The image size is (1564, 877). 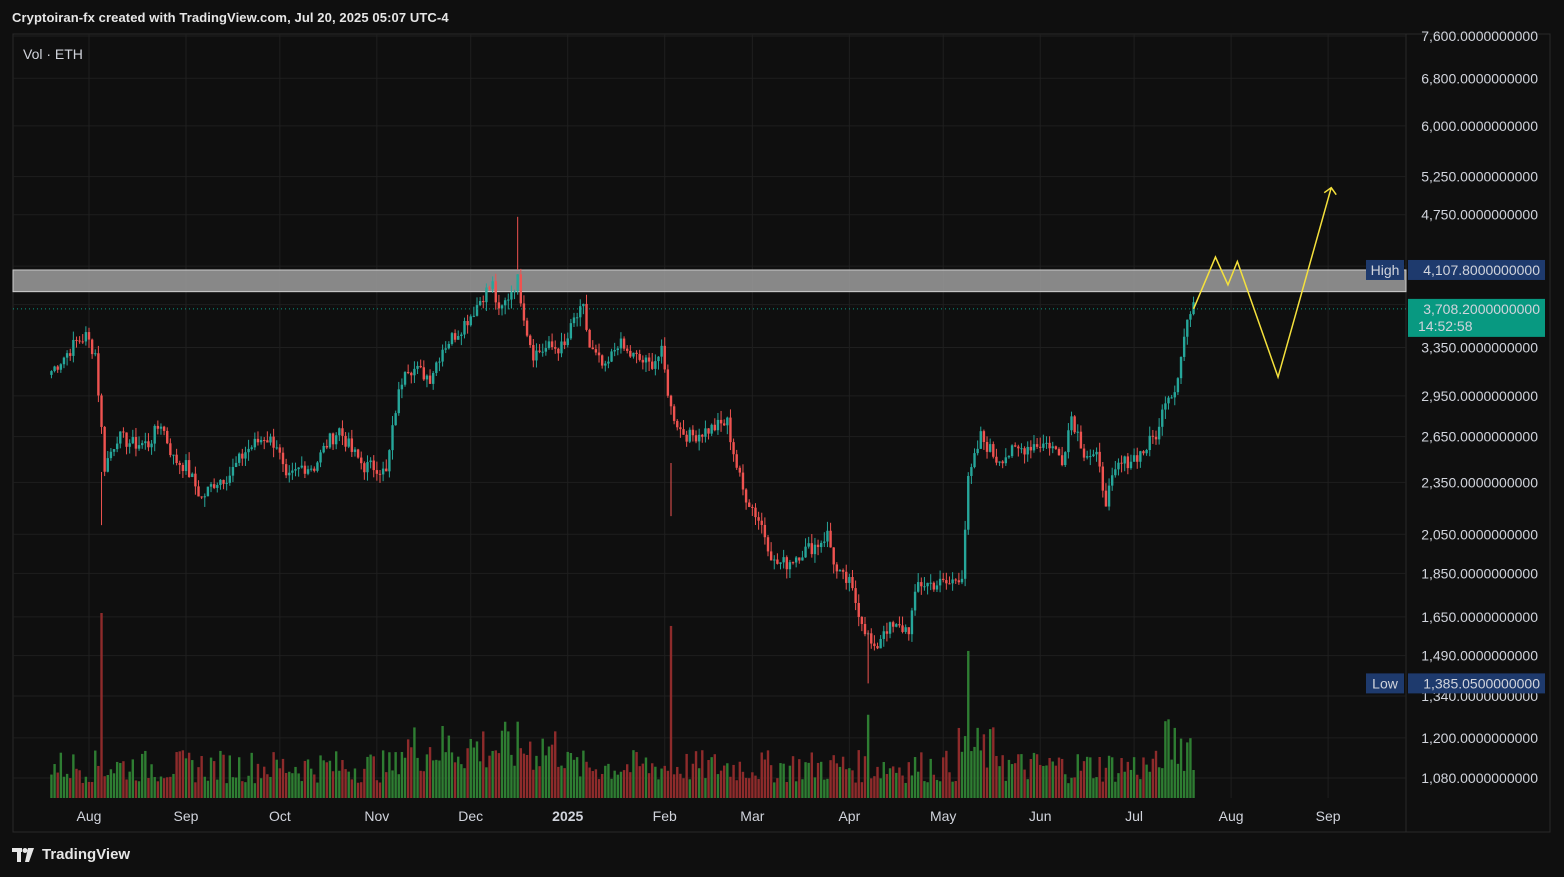 What do you see at coordinates (1385, 269) in the screenshot?
I see `high-tag-label-bg` at bounding box center [1385, 269].